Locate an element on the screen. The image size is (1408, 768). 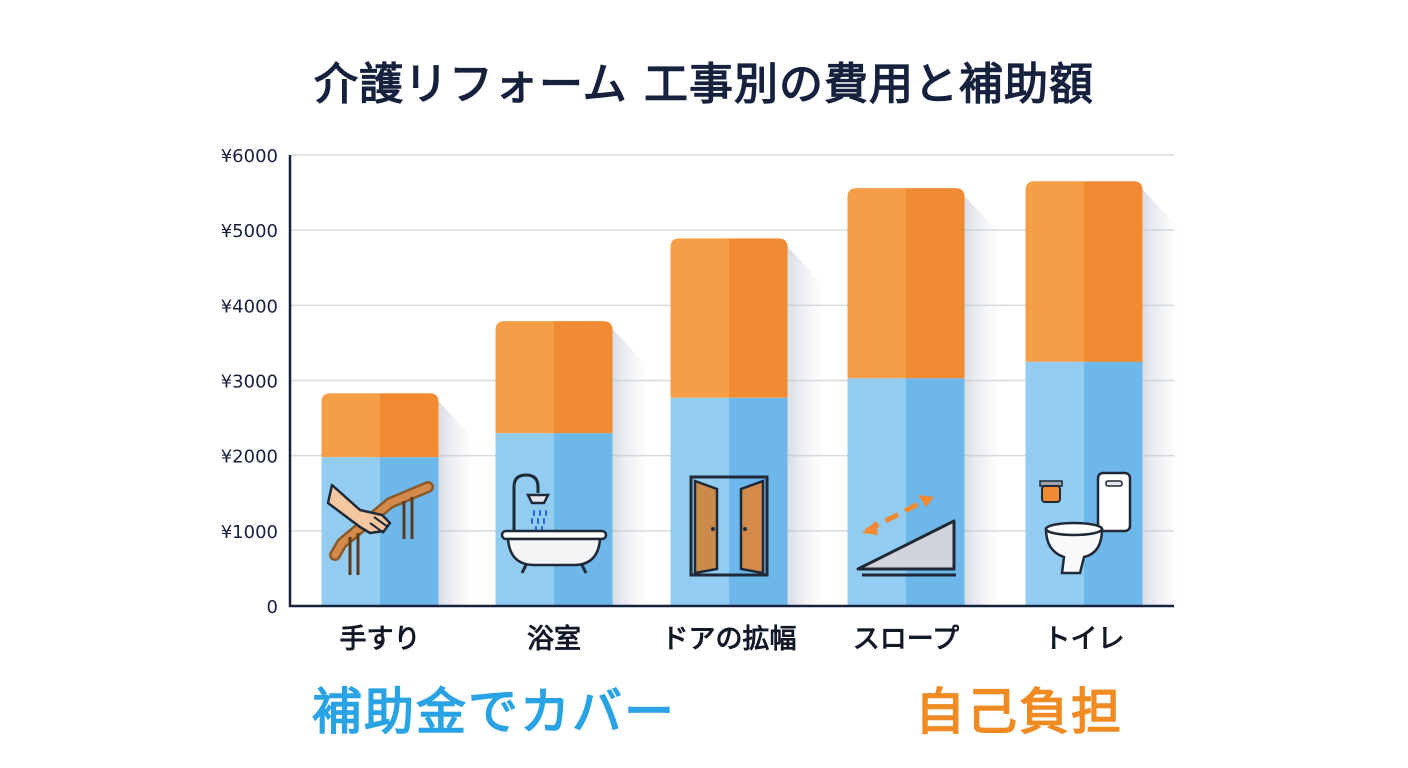
x-tick-label: 手すり is located at coordinates (380, 639).